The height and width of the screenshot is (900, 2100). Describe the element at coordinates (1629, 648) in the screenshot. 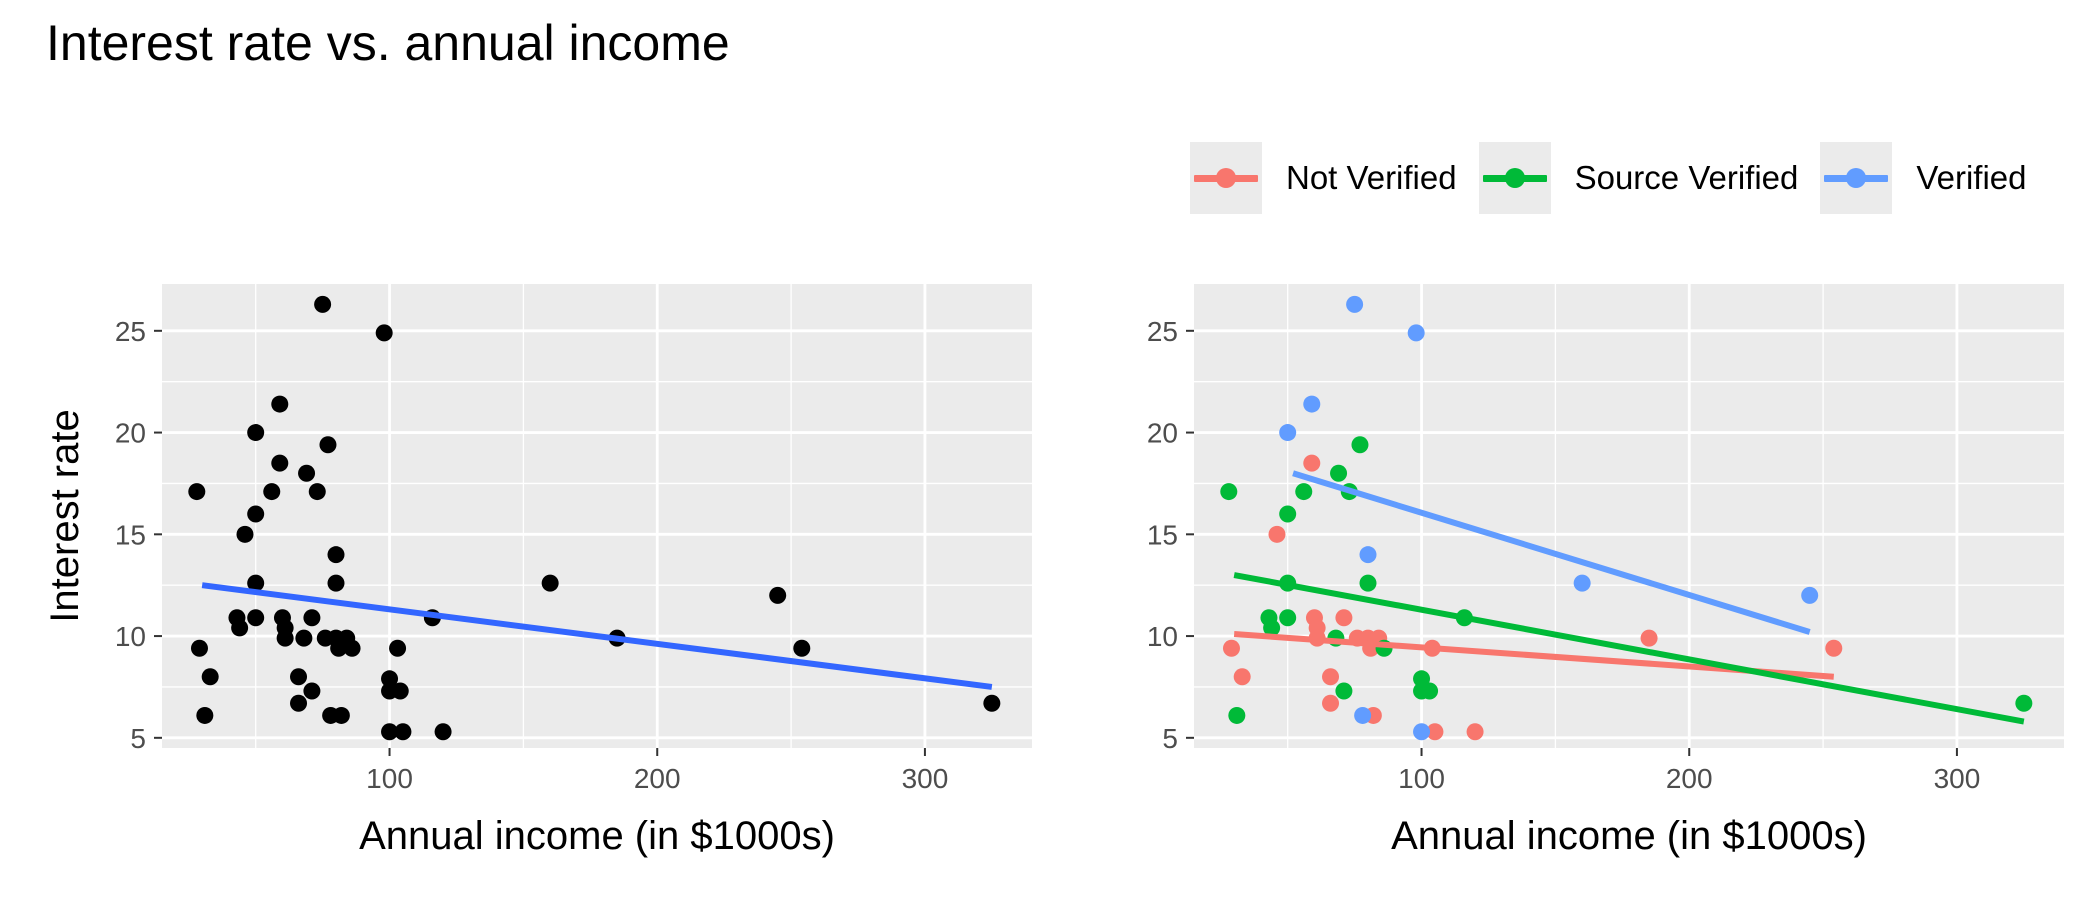

I see `fit-line-source-verified` at that location.